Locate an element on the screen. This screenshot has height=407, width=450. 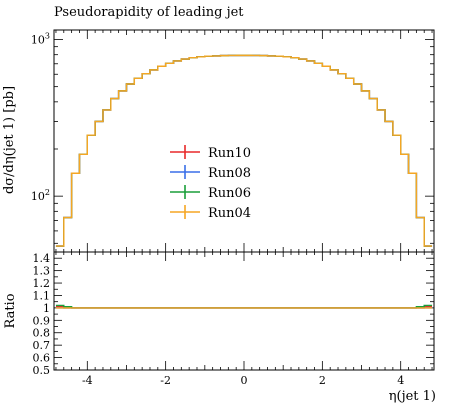
chart-title: Pseudorapidity of leading jet is located at coordinates (149, 12).